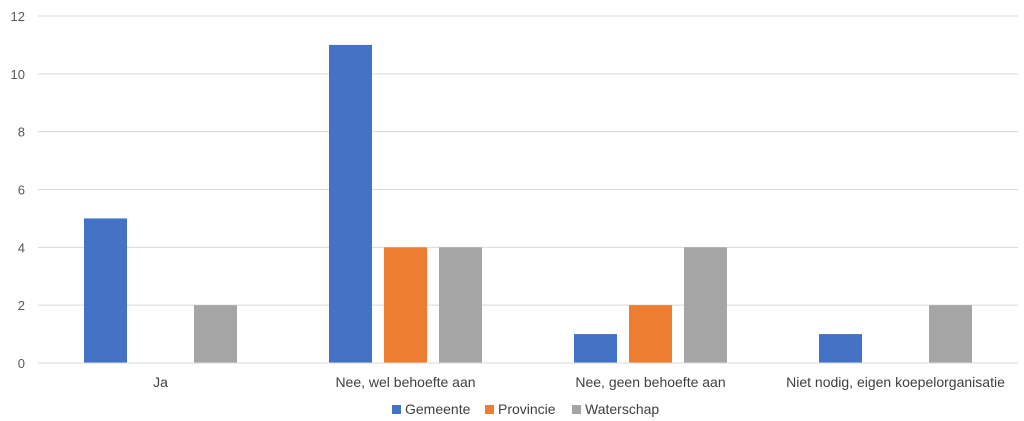  I want to click on y-tick-label: 8, so click(21, 132).